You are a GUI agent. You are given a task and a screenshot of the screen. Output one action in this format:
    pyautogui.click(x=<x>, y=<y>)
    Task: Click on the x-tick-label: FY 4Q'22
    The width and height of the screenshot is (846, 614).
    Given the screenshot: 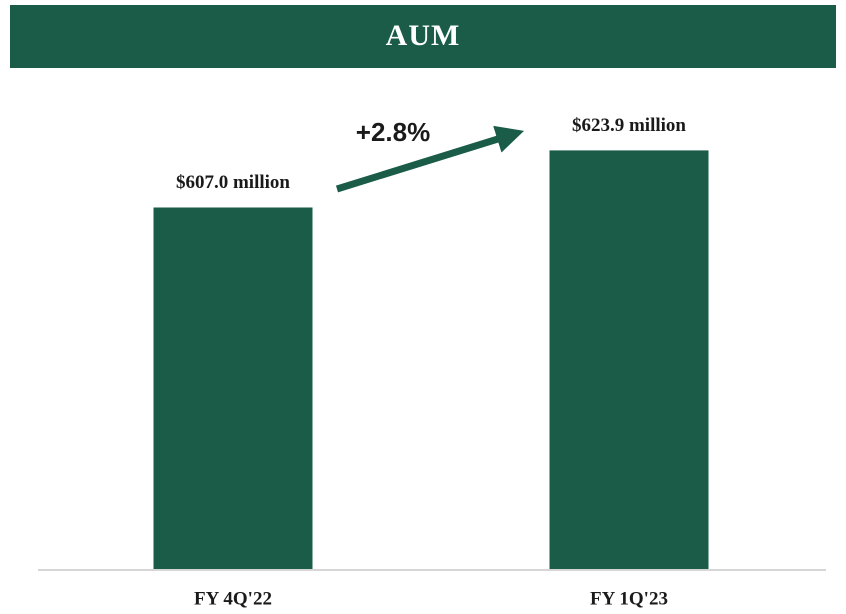 What is the action you would take?
    pyautogui.click(x=233, y=598)
    